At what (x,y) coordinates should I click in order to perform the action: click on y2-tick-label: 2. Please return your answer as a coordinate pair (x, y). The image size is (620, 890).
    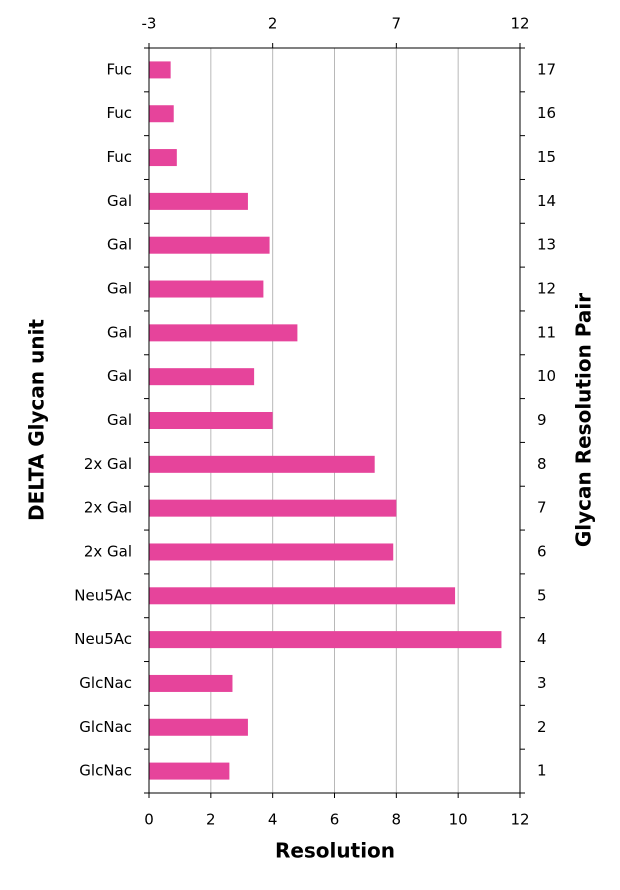
    Looking at the image, I should click on (542, 727).